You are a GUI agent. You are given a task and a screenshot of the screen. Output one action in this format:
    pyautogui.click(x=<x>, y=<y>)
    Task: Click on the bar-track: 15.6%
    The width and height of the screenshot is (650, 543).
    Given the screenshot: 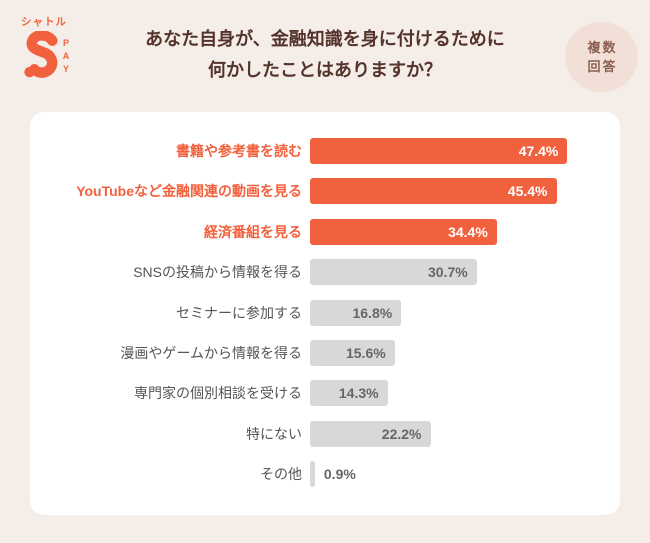 What is the action you would take?
    pyautogui.click(x=465, y=352)
    